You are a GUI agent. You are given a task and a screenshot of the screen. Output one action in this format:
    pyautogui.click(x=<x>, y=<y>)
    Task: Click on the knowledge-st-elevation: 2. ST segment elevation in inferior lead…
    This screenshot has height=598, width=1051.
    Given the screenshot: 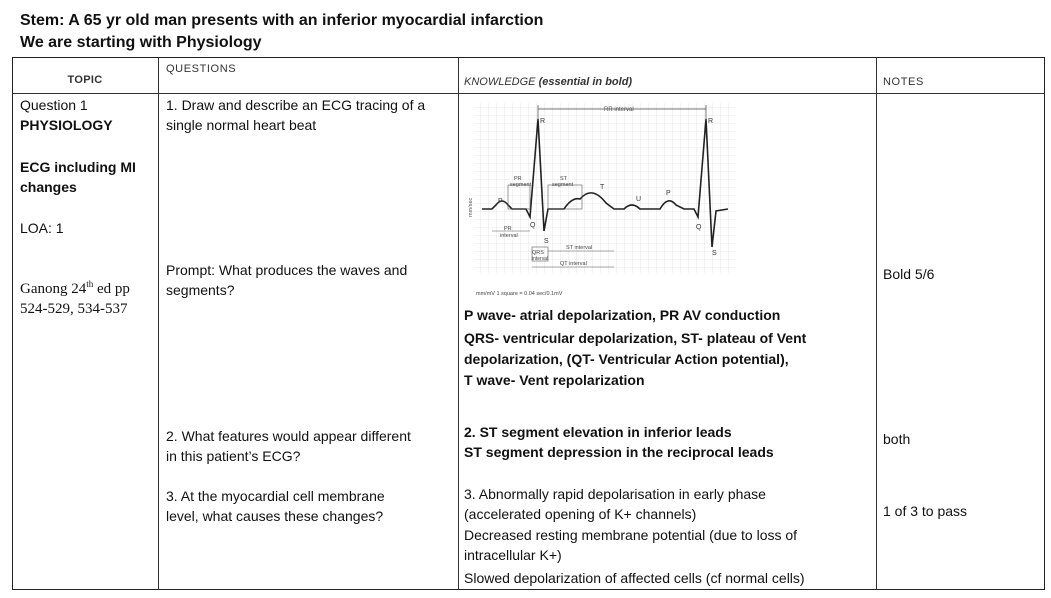 What is the action you would take?
    pyautogui.click(x=598, y=432)
    